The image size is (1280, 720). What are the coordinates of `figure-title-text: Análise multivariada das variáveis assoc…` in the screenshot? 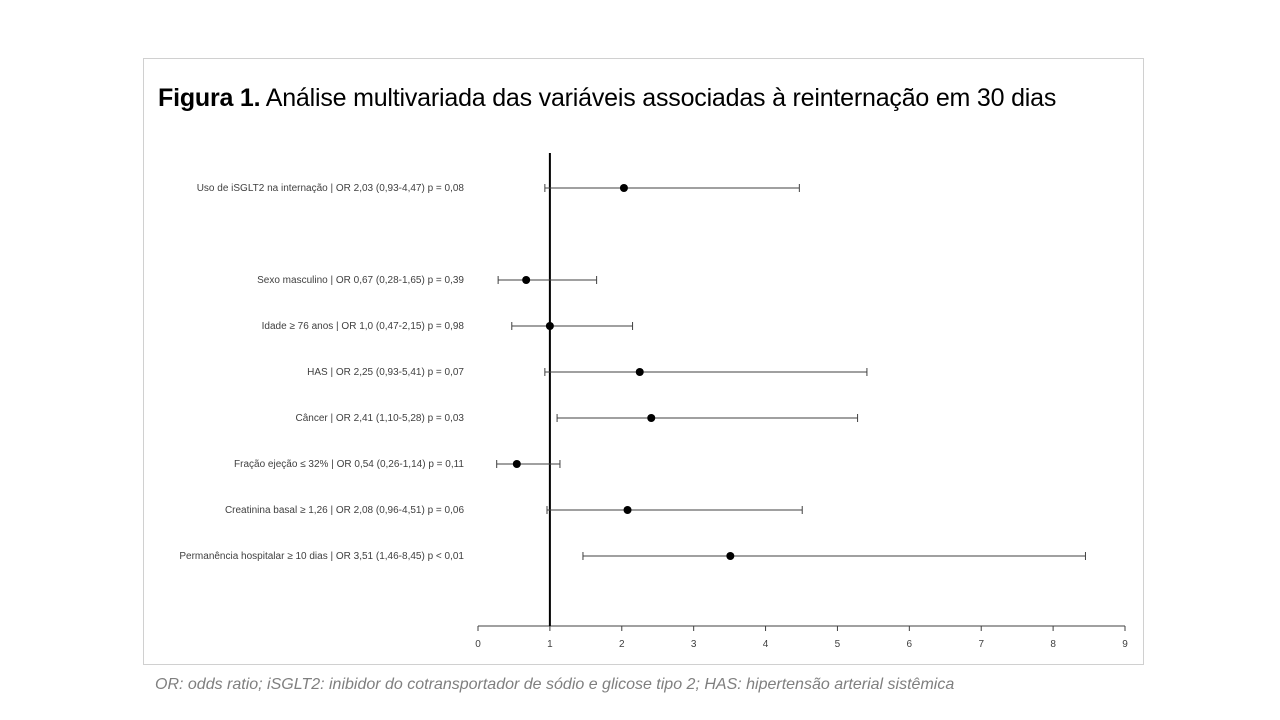 It's located at (658, 98).